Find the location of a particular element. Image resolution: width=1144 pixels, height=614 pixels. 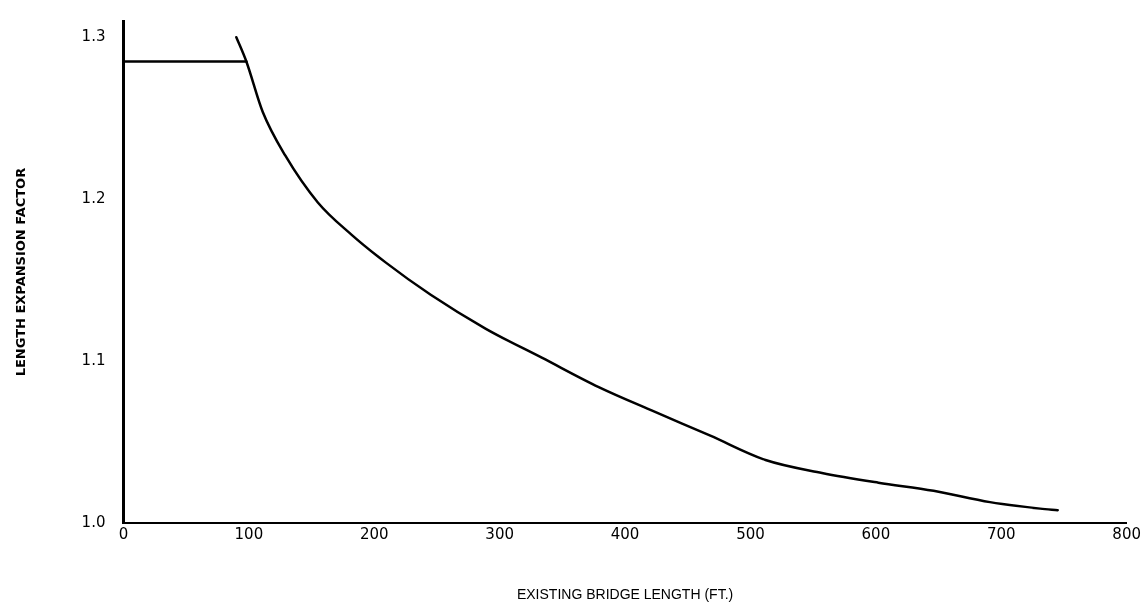

x-tick-label: 0 is located at coordinates (123, 534).